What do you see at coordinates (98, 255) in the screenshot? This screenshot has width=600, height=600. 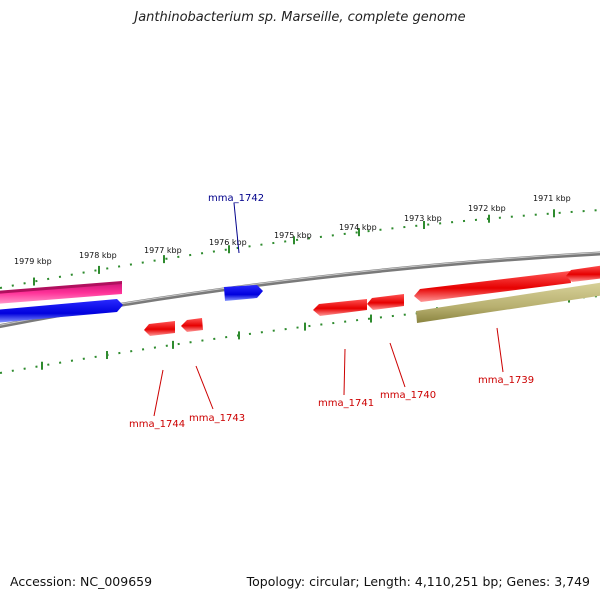 I see `scale-label: 1978 kbp` at bounding box center [98, 255].